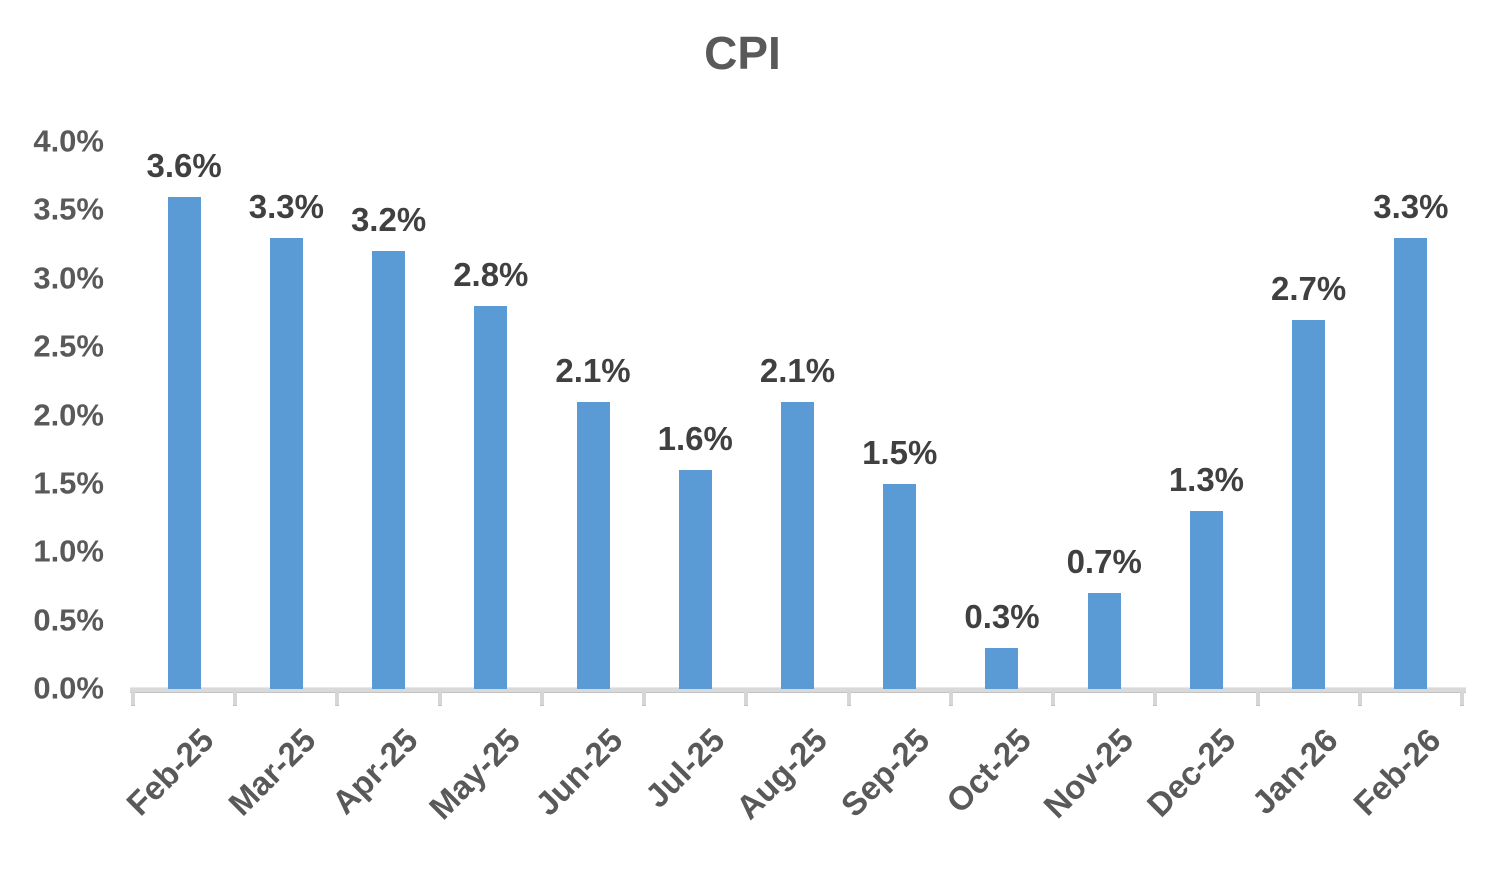  I want to click on bar-value-label: 1.6%, so click(695, 439).